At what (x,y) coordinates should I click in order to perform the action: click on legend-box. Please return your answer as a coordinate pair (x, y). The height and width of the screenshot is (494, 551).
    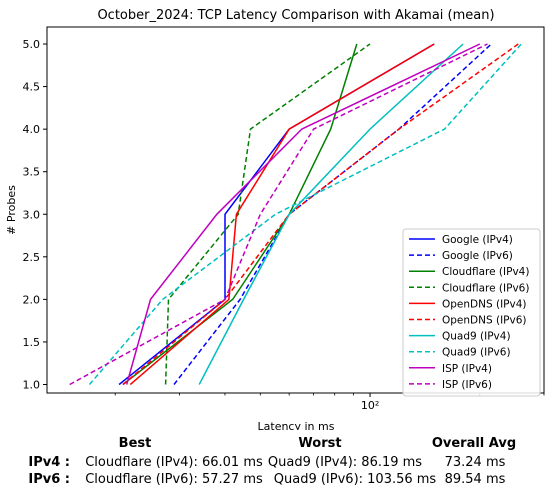
    Looking at the image, I should click on (471, 312).